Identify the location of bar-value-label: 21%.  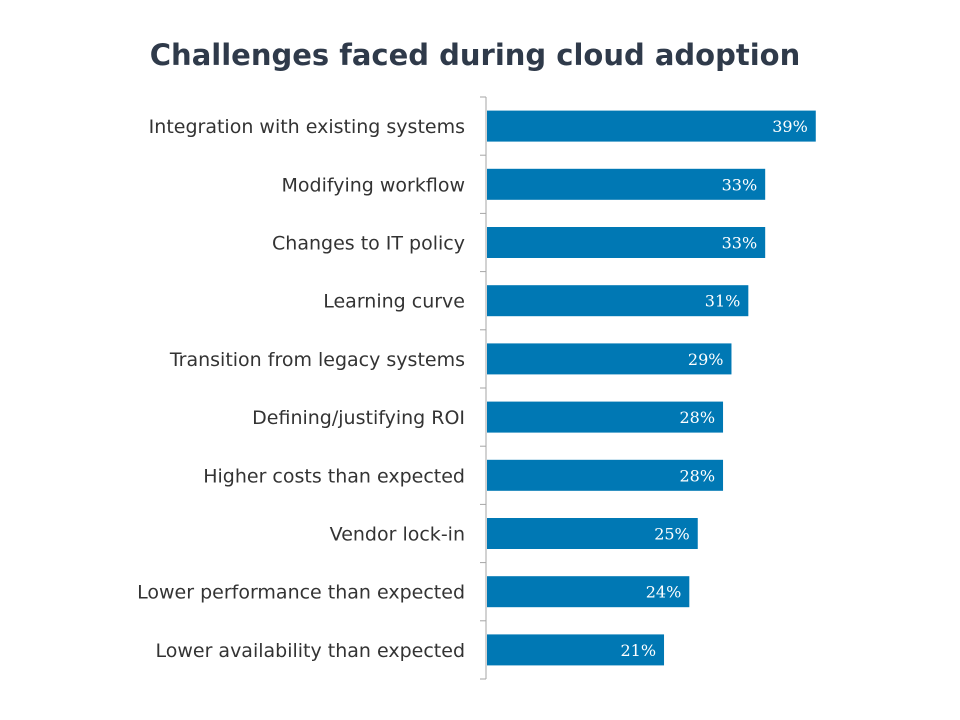
(638, 650).